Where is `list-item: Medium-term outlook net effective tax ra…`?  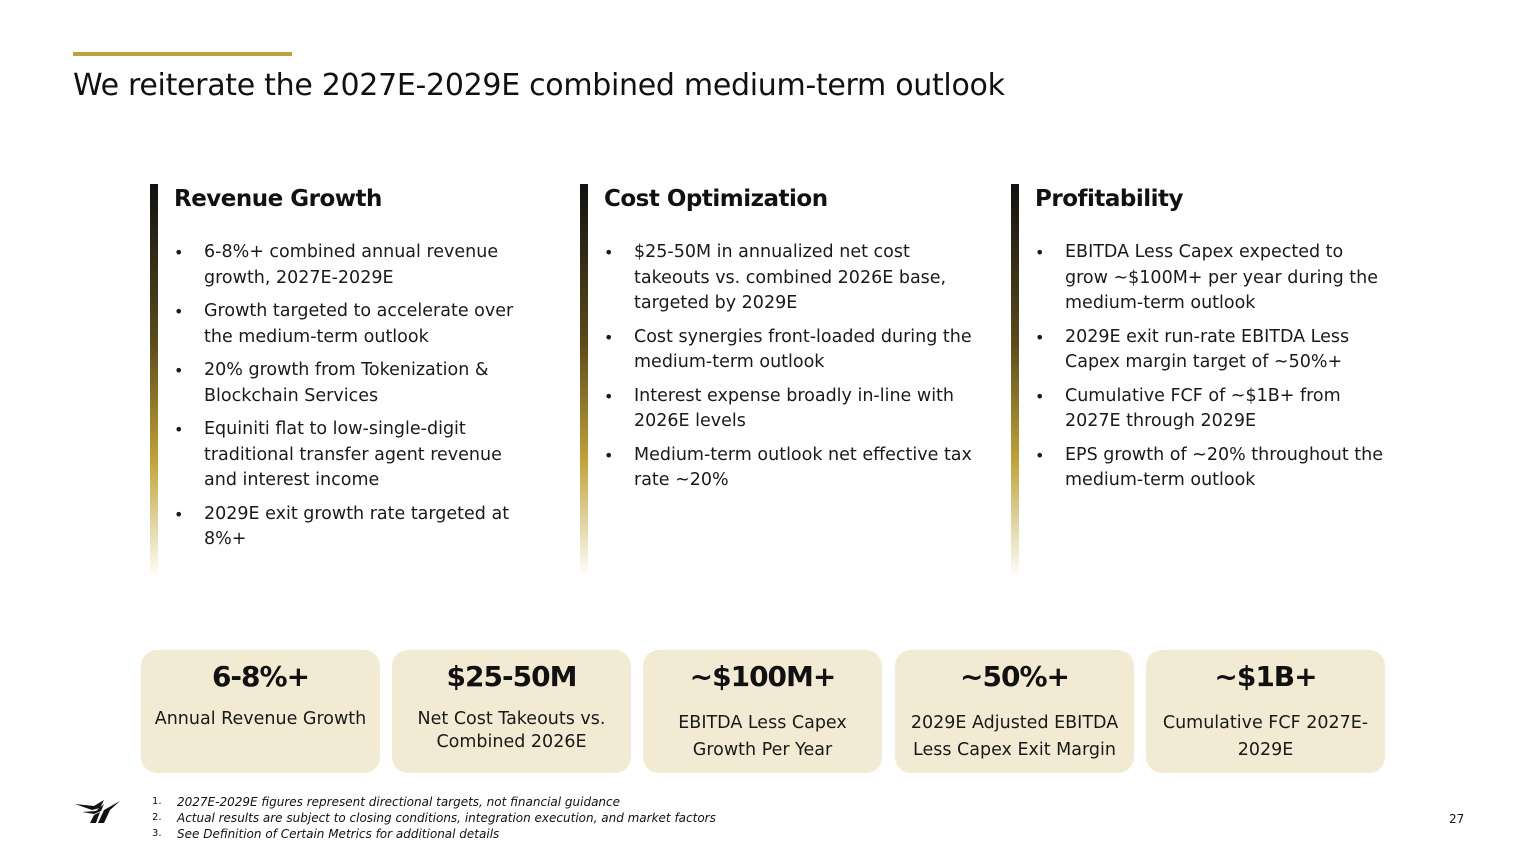
list-item: Medium-term outlook net effective tax ra… is located at coordinates (792, 468).